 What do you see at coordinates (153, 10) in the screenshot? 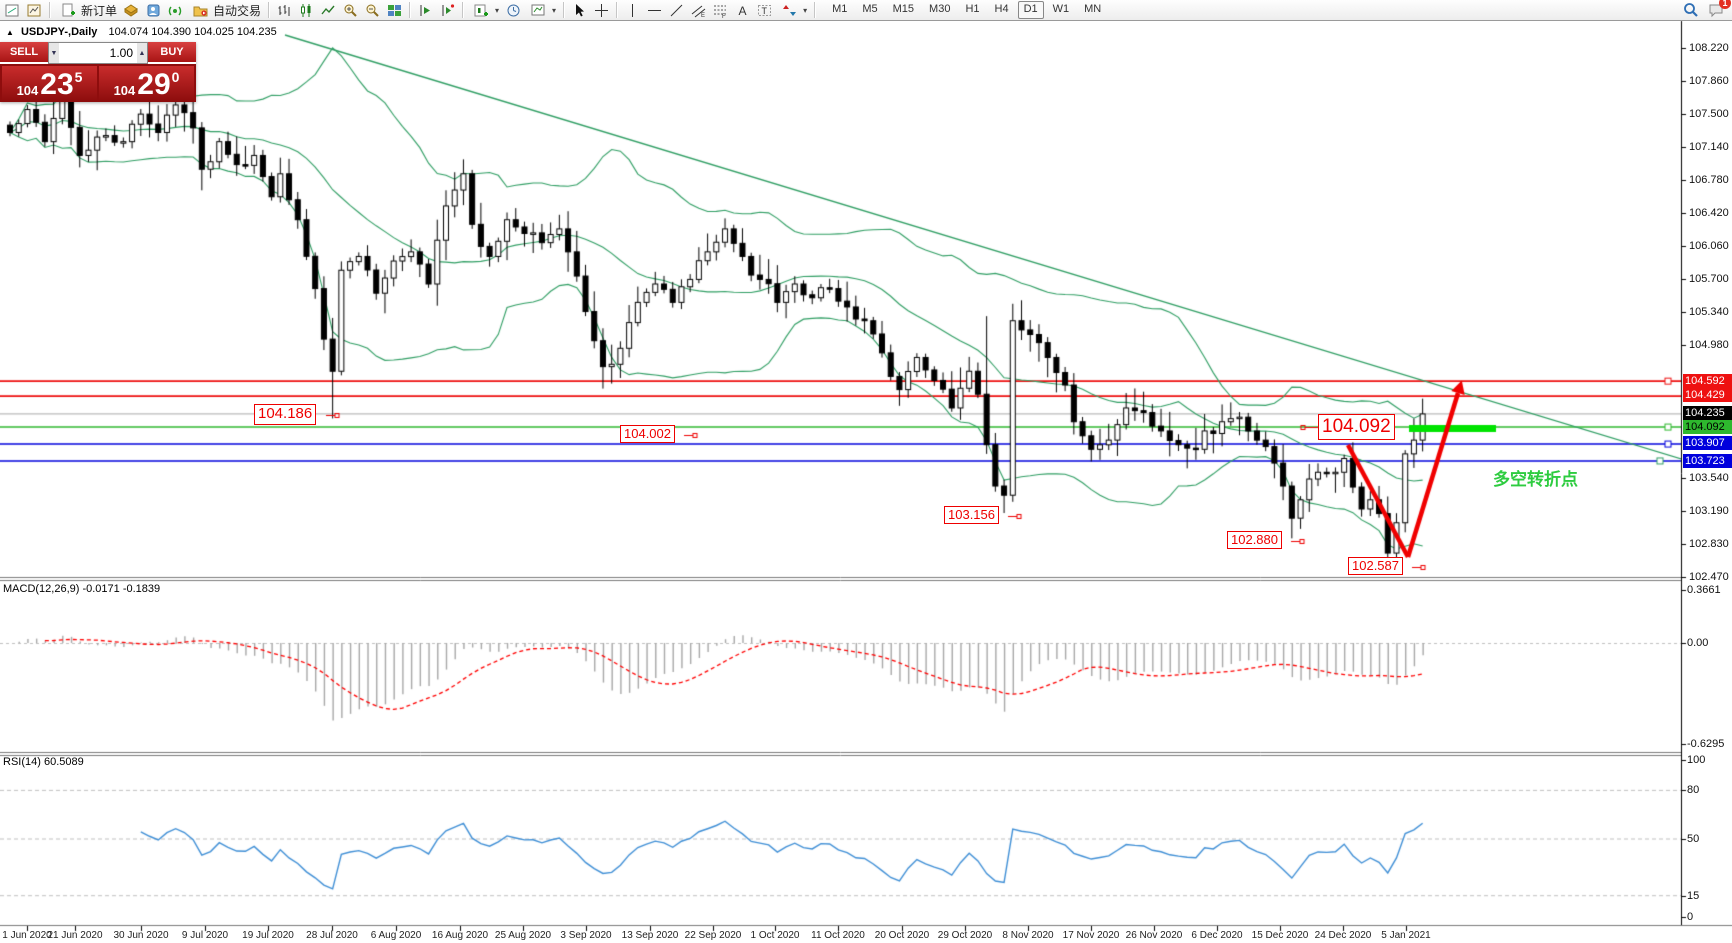
I see `depth-of-market-icon` at bounding box center [153, 10].